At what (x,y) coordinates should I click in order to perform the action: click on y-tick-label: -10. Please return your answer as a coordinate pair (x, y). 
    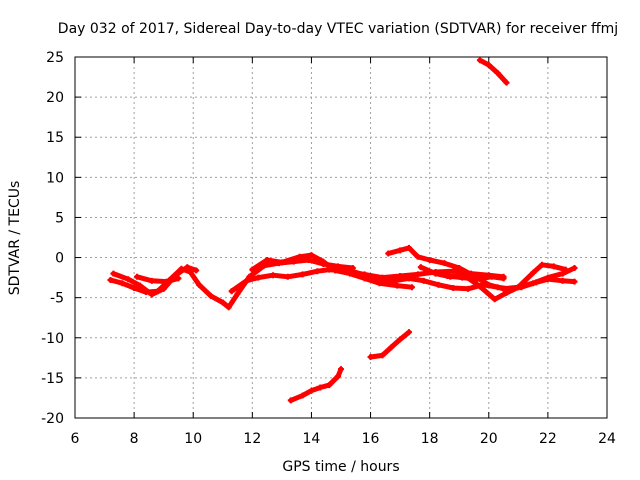
    Looking at the image, I should click on (52, 339).